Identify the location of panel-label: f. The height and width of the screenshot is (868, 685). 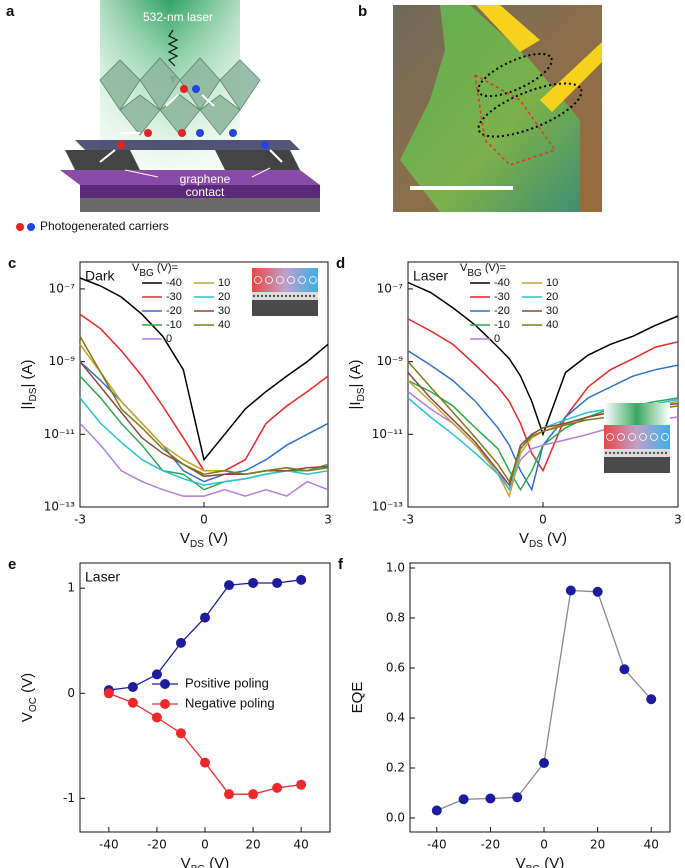
(341, 564).